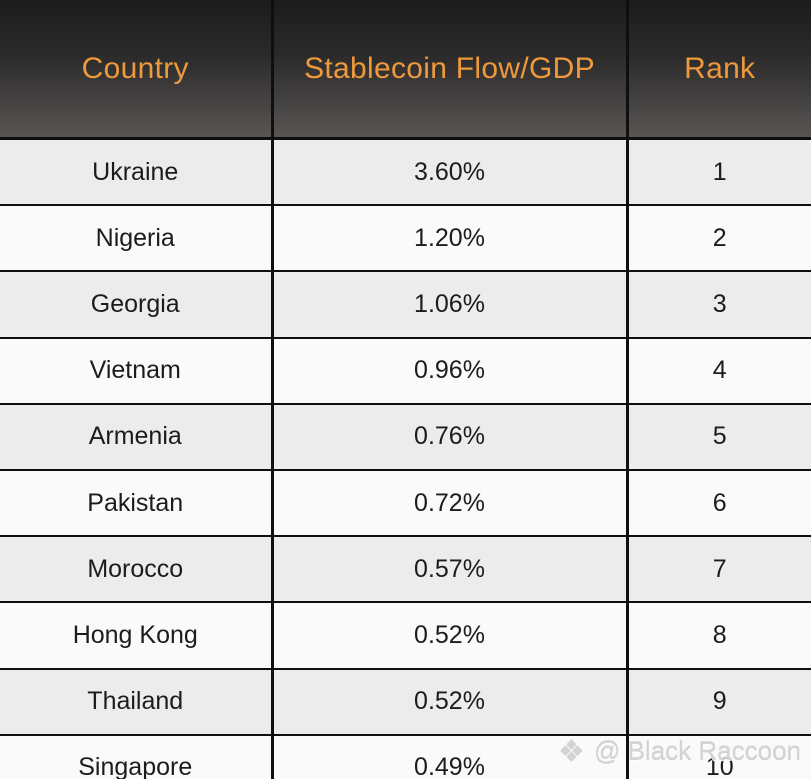  What do you see at coordinates (448, 238) in the screenshot?
I see `cell-flow-gdp: 1.20%` at bounding box center [448, 238].